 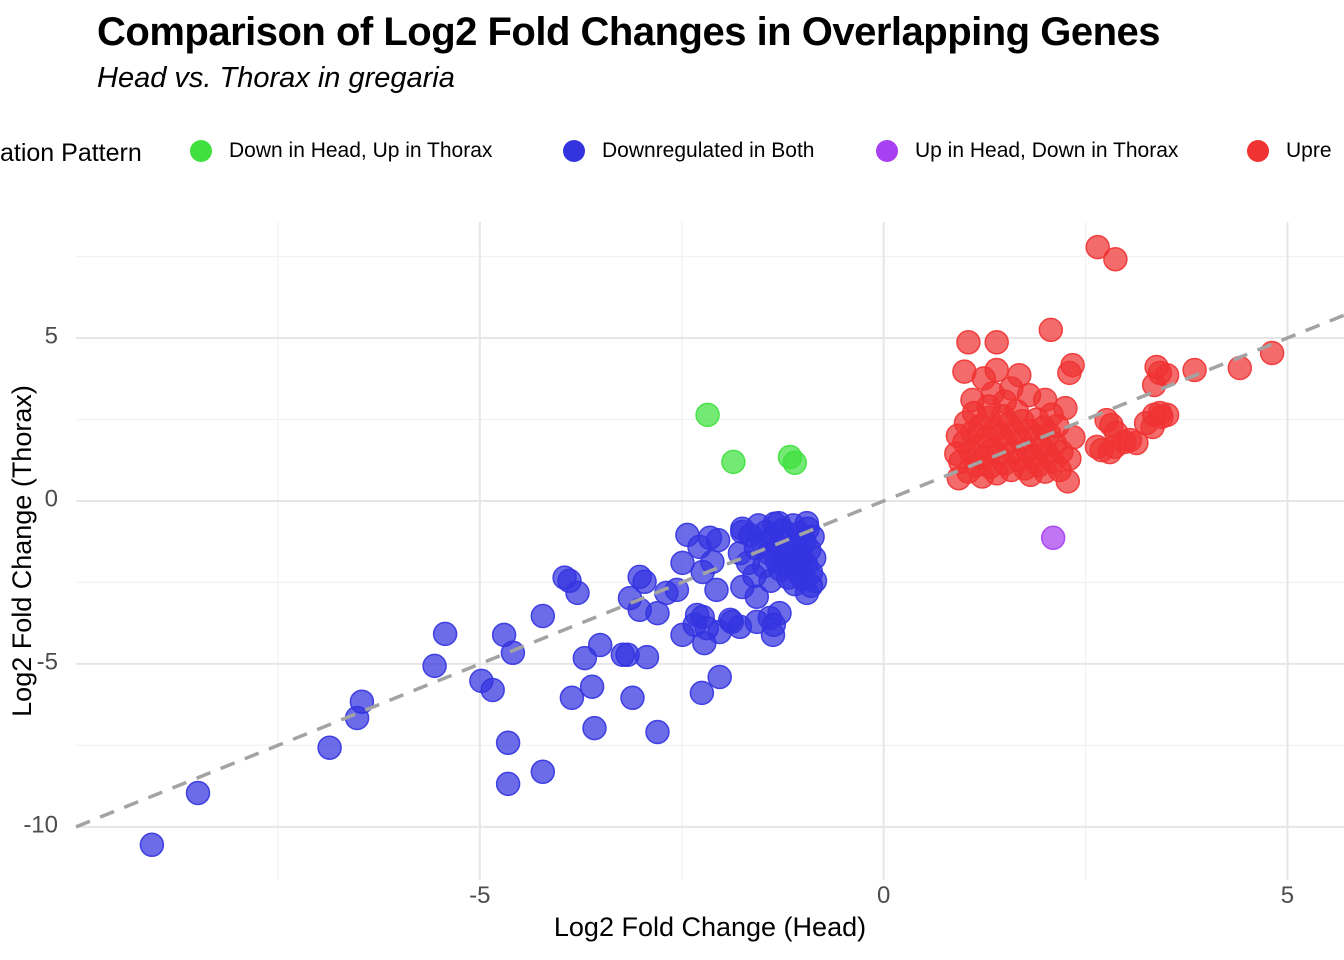 What do you see at coordinates (276, 78) in the screenshot?
I see `chart-subtitle: Head vs. Thorax in gregaria` at bounding box center [276, 78].